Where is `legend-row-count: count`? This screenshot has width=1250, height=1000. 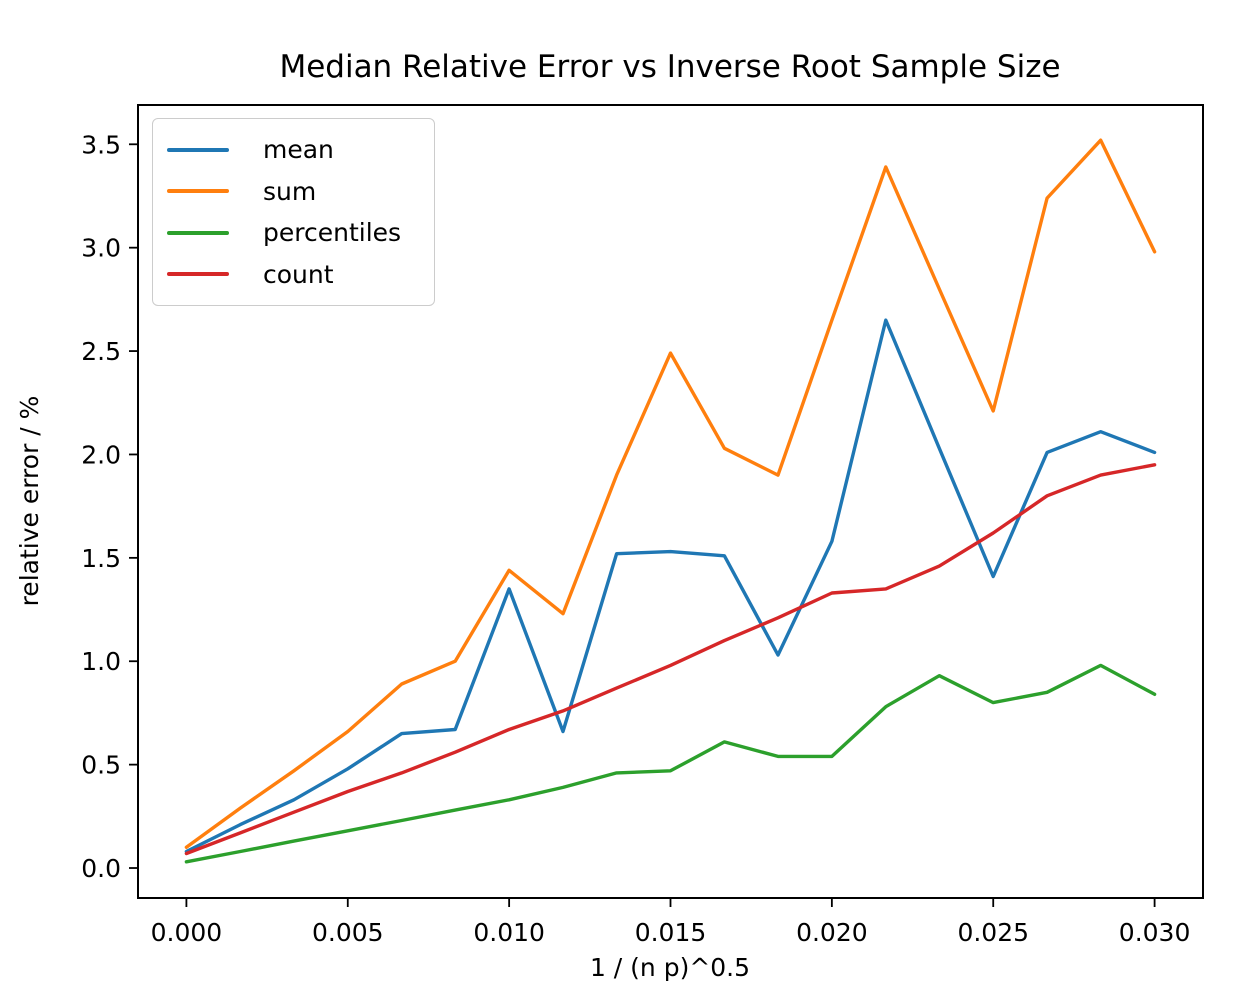 legend-row-count: count is located at coordinates (293, 275).